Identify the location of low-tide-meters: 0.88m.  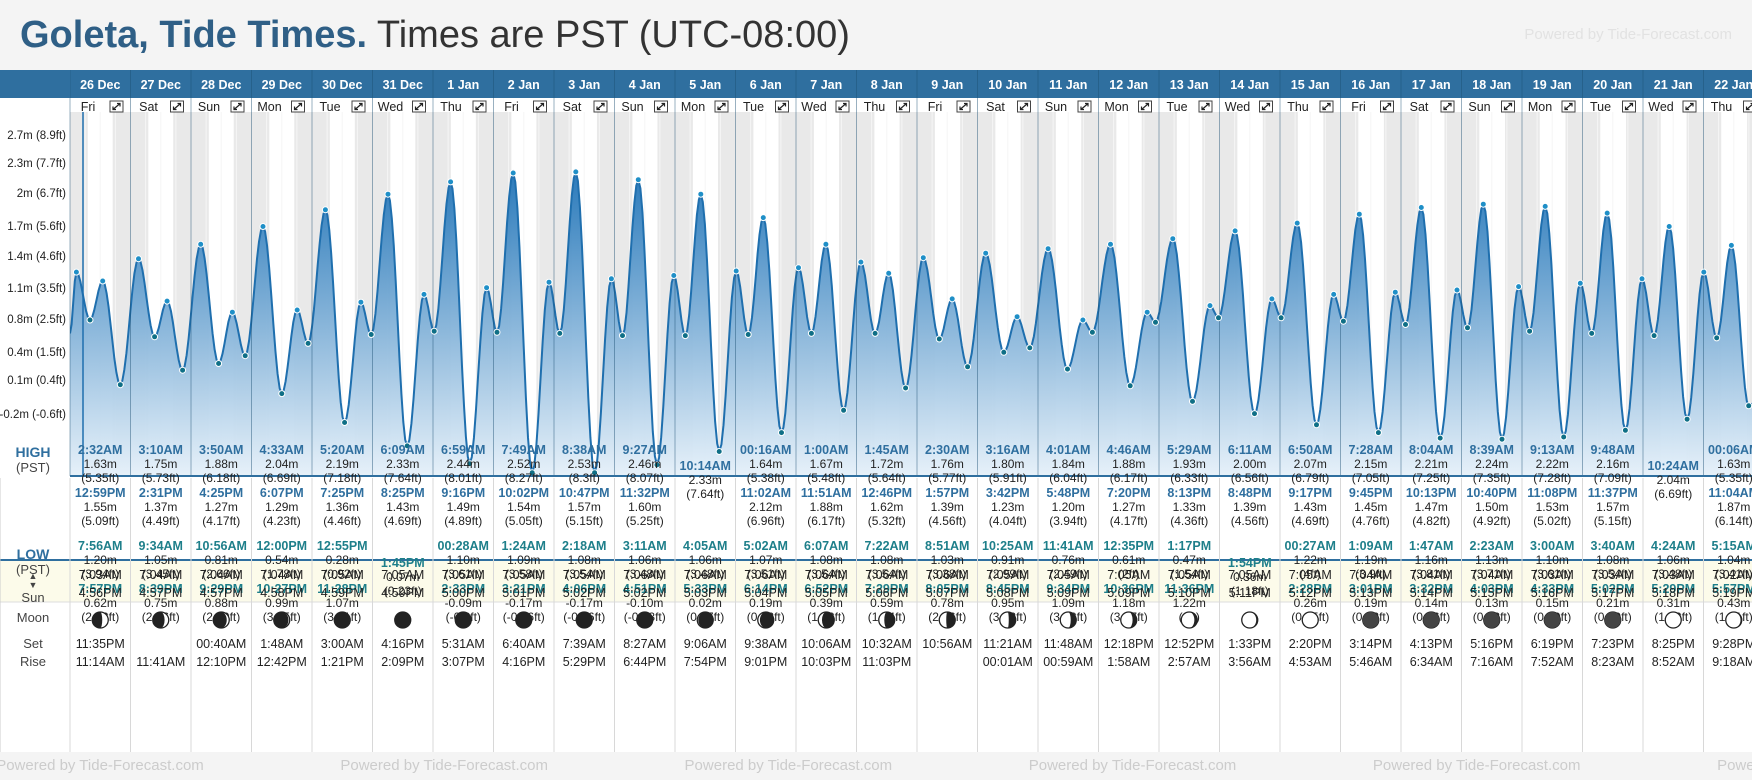
(221, 603).